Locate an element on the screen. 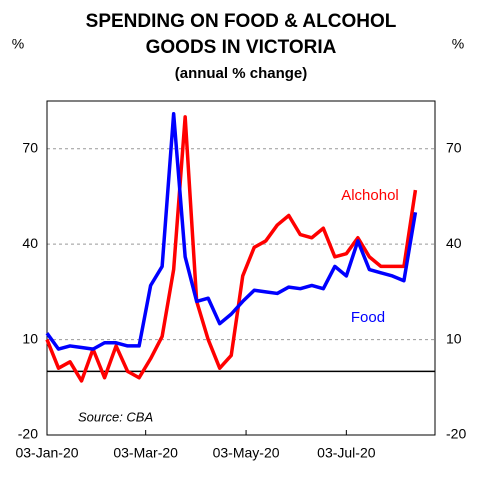  y2-tick-label: 40 is located at coordinates (454, 243).